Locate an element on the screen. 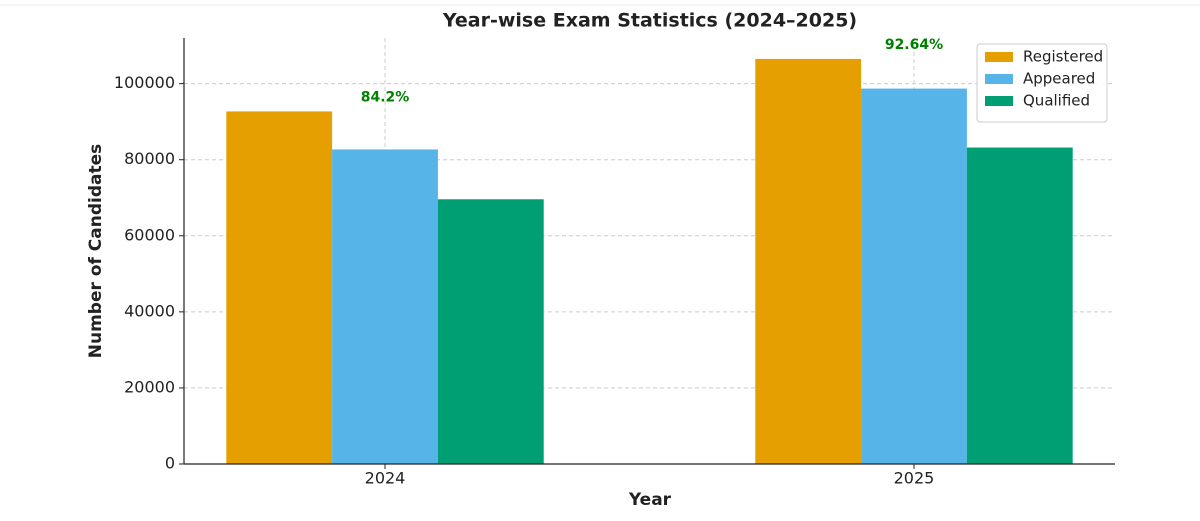  y-tick-label: 100000 is located at coordinates (144, 82).